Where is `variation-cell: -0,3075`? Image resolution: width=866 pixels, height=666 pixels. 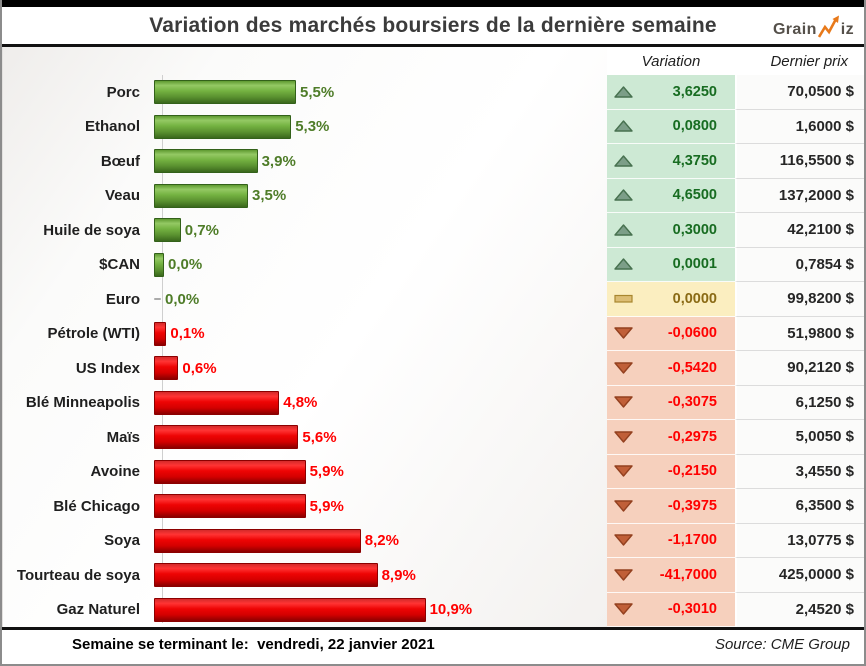 variation-cell: -0,3075 is located at coordinates (671, 402).